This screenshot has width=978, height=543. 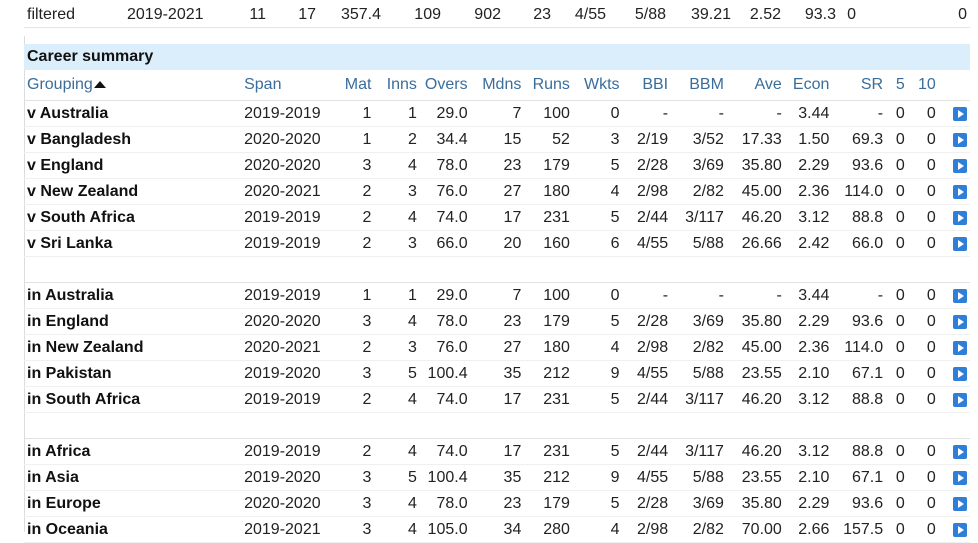 What do you see at coordinates (548, 373) in the screenshot?
I see `stat-cell: 212` at bounding box center [548, 373].